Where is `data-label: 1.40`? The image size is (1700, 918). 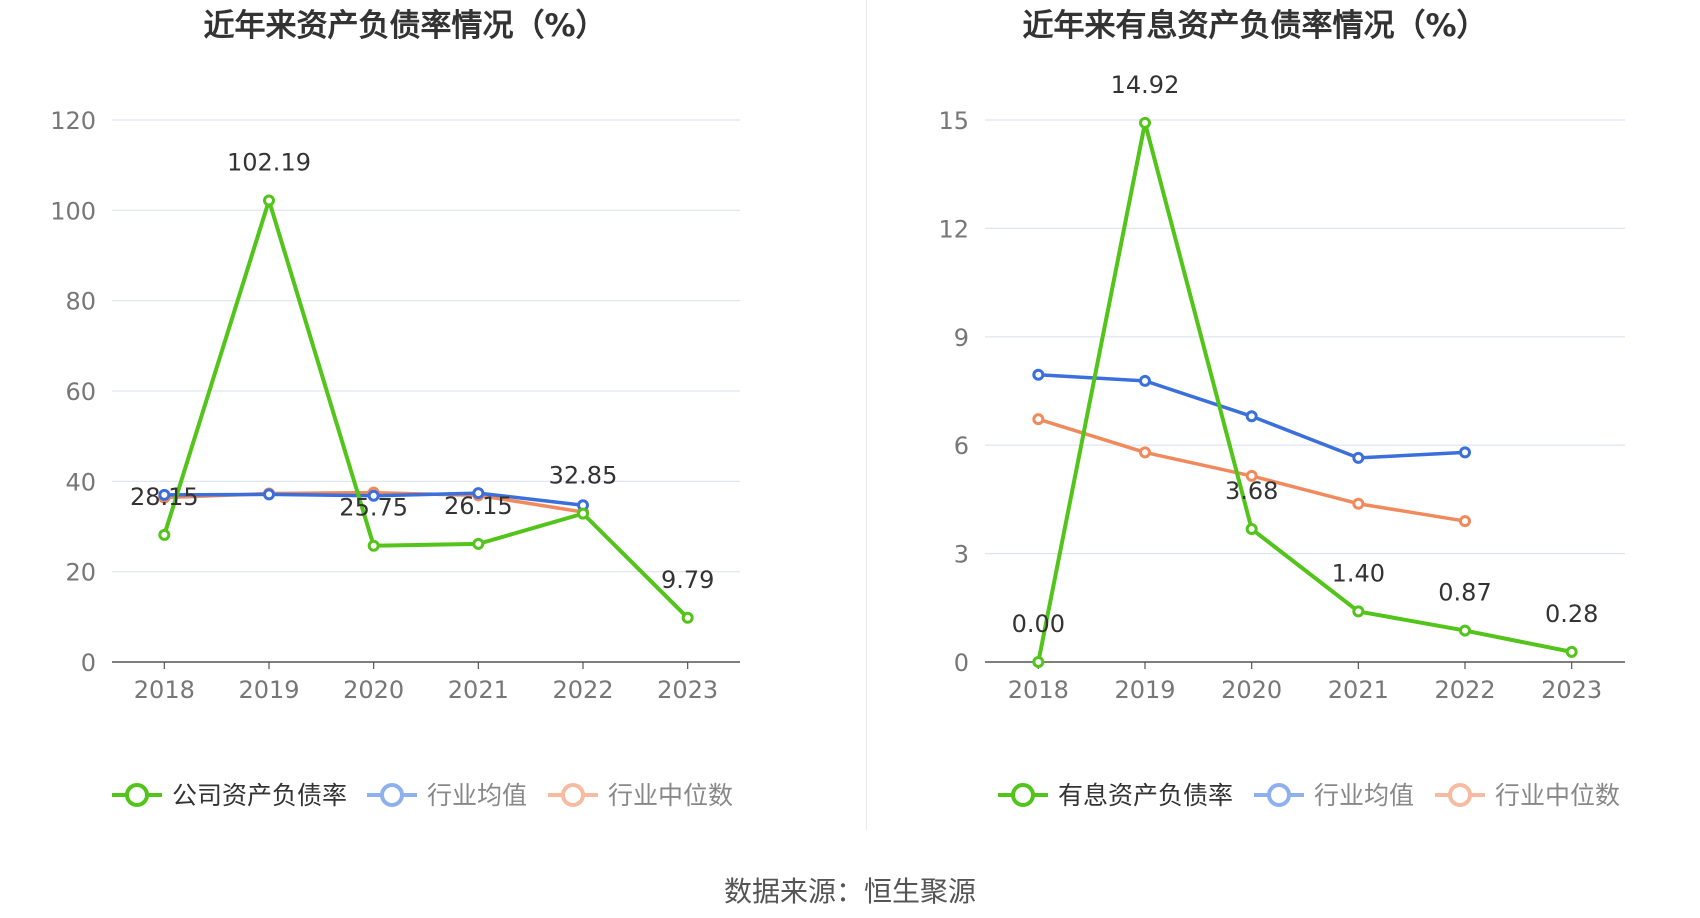 data-label: 1.40 is located at coordinates (1358, 573).